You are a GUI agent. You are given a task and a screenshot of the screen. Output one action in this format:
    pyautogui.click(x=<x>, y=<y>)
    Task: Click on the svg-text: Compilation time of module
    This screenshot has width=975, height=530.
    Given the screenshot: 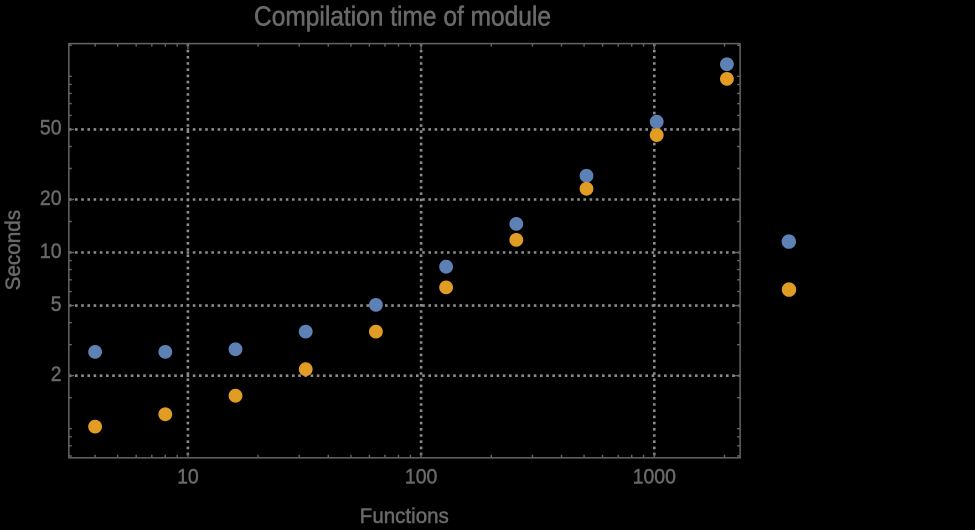 What is the action you would take?
    pyautogui.click(x=402, y=15)
    